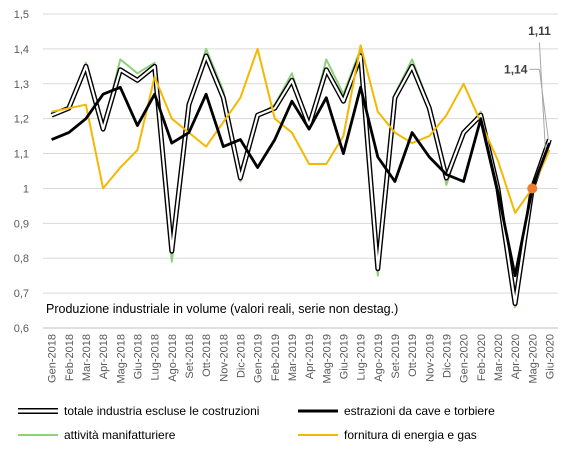  I want to click on x-tick-label: Apr-2018, so click(104, 356).